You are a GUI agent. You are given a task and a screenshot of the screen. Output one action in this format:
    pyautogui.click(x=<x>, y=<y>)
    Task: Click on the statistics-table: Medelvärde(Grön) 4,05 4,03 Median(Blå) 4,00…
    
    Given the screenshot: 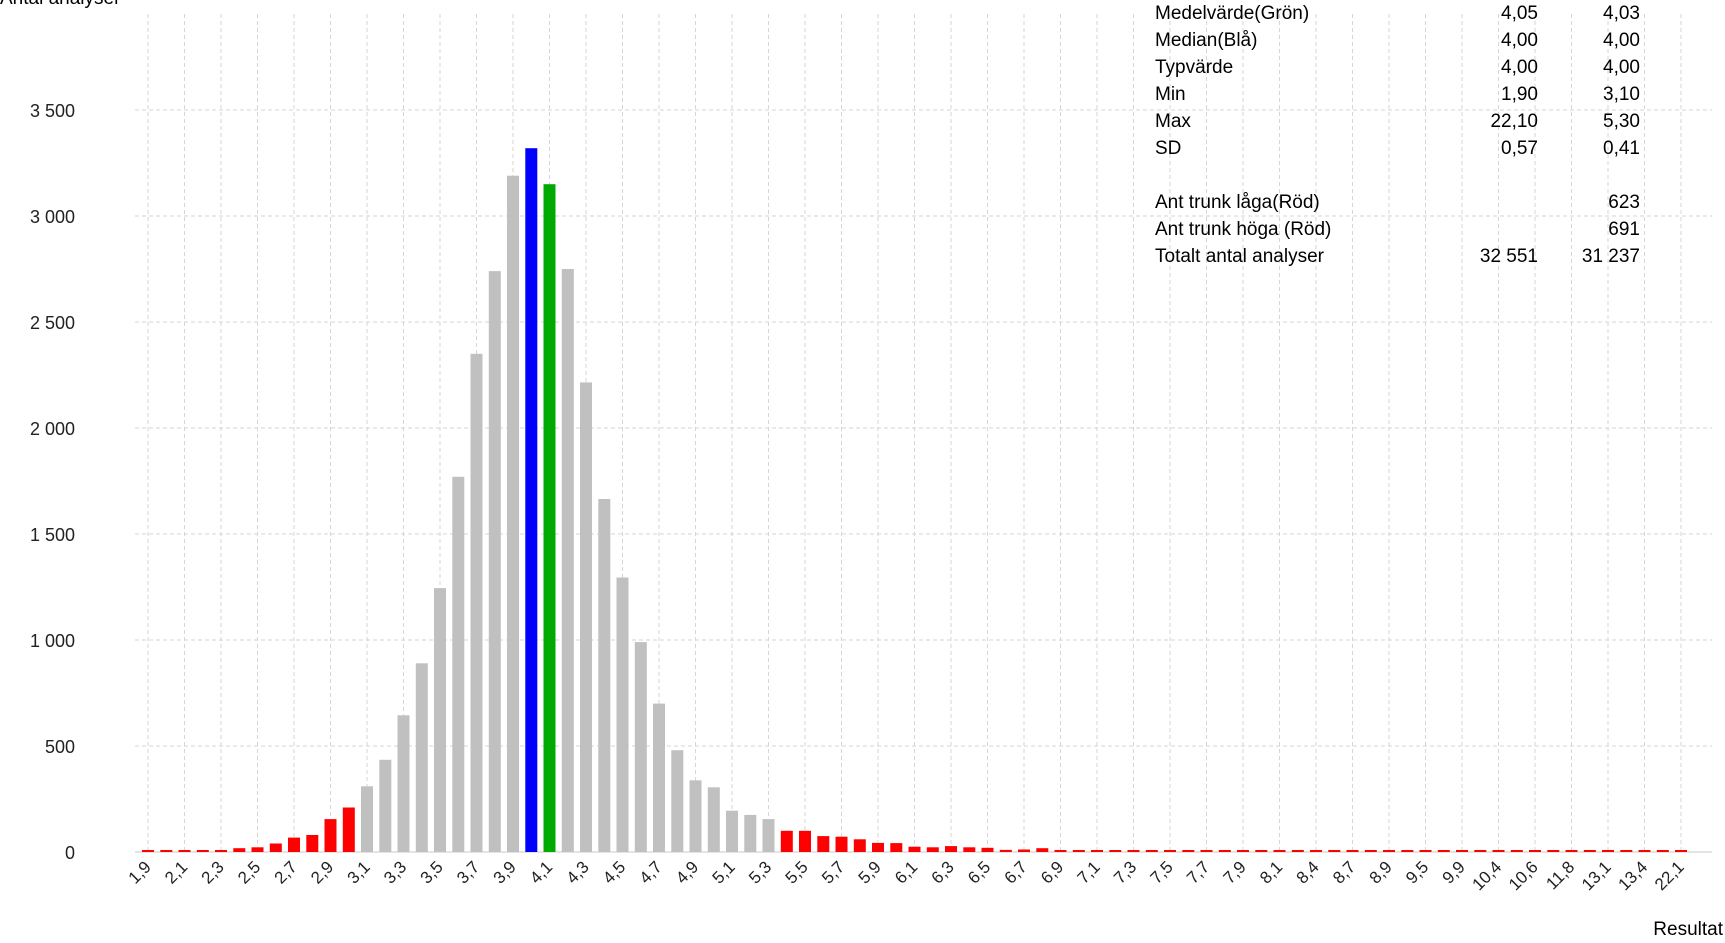 What is the action you would take?
    pyautogui.click(x=1397, y=135)
    